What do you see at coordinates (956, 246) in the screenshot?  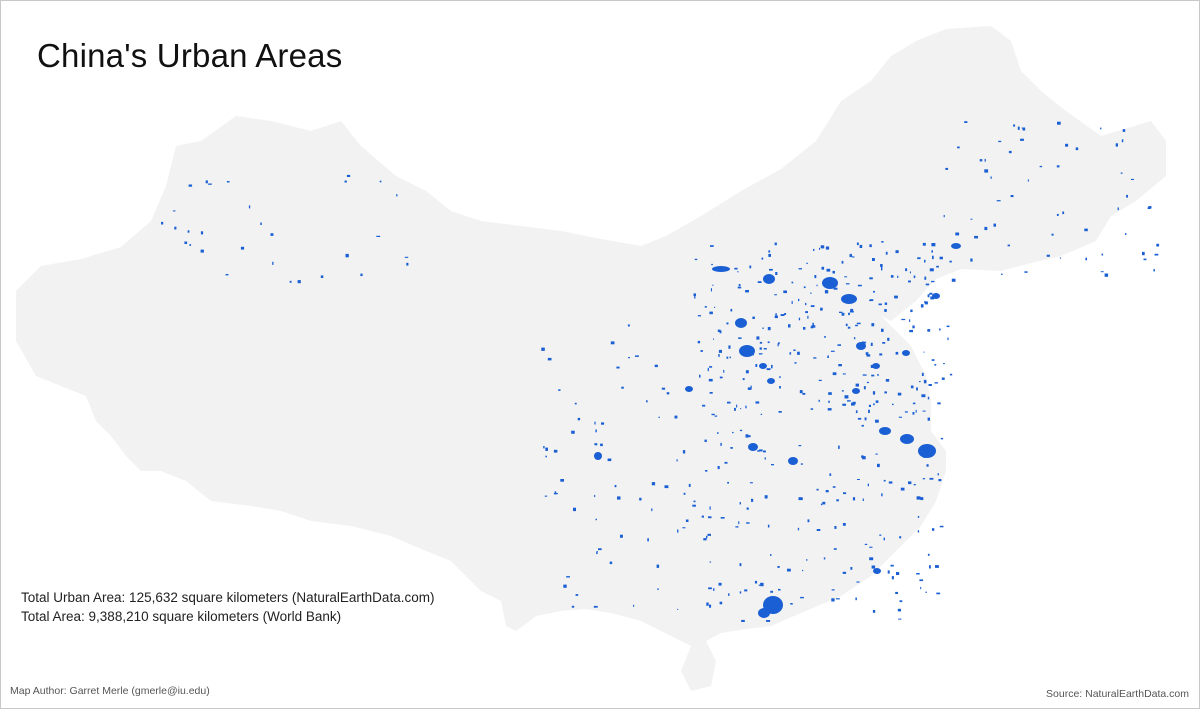 I see `urban-cluster` at bounding box center [956, 246].